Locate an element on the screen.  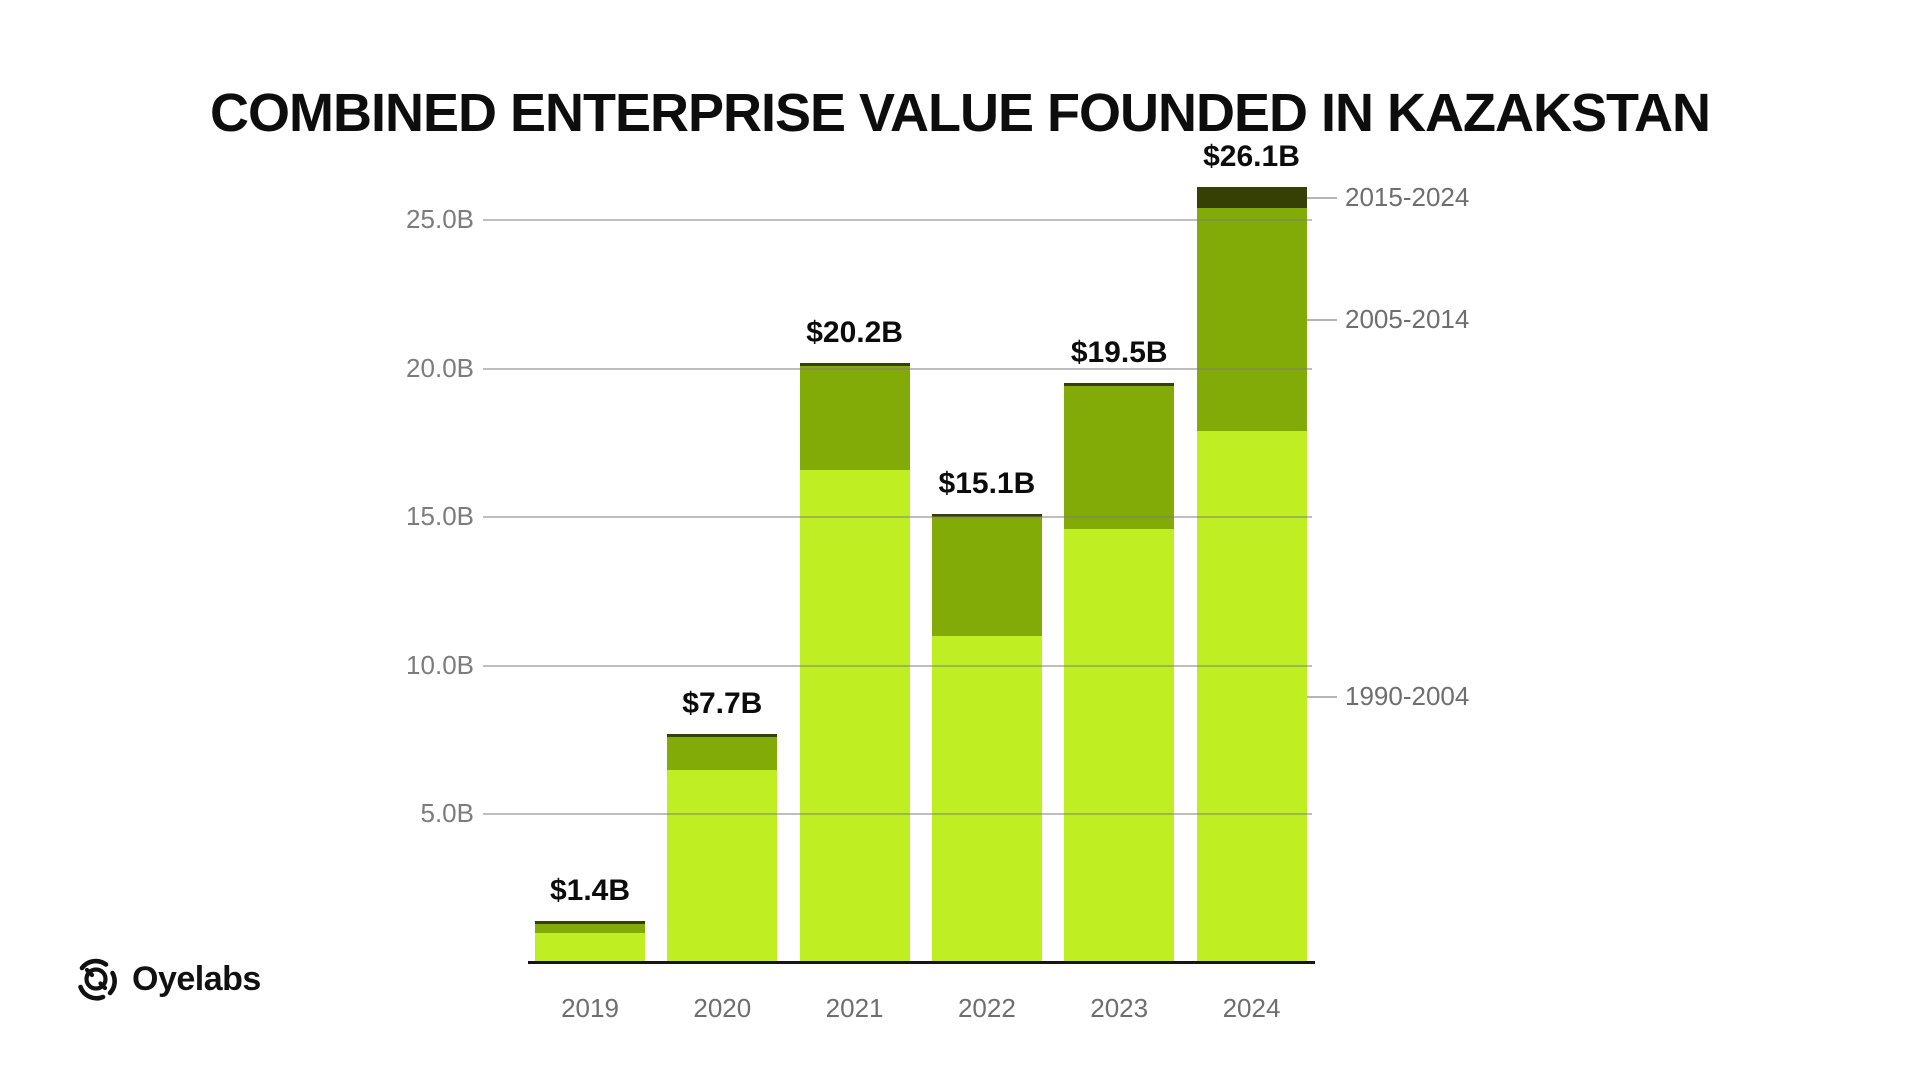
bar-segment-2024-2015-2024 is located at coordinates (1251, 198).